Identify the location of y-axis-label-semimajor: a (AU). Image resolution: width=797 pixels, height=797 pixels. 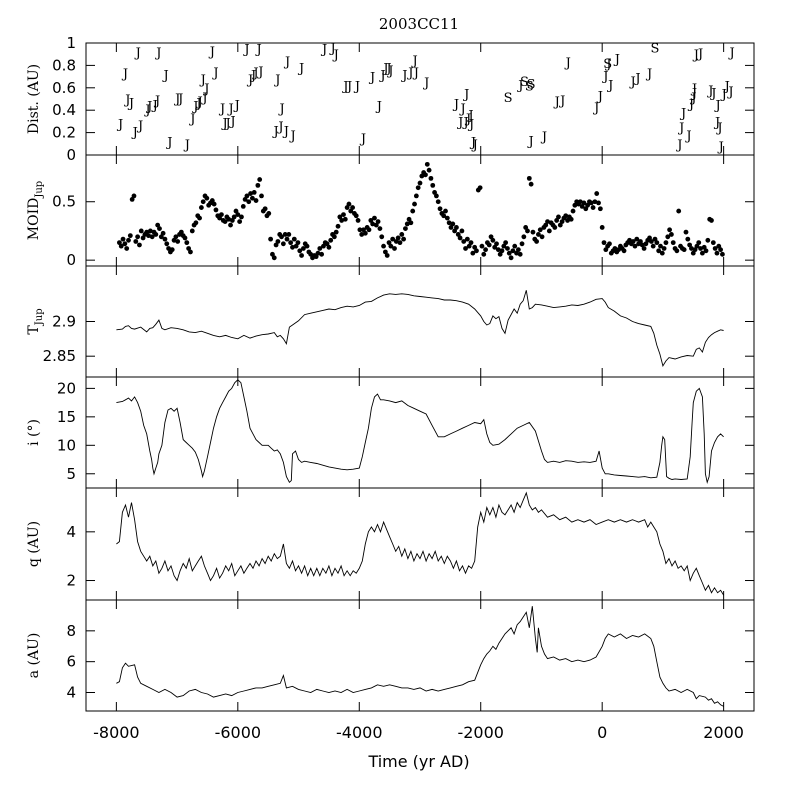
(34, 656).